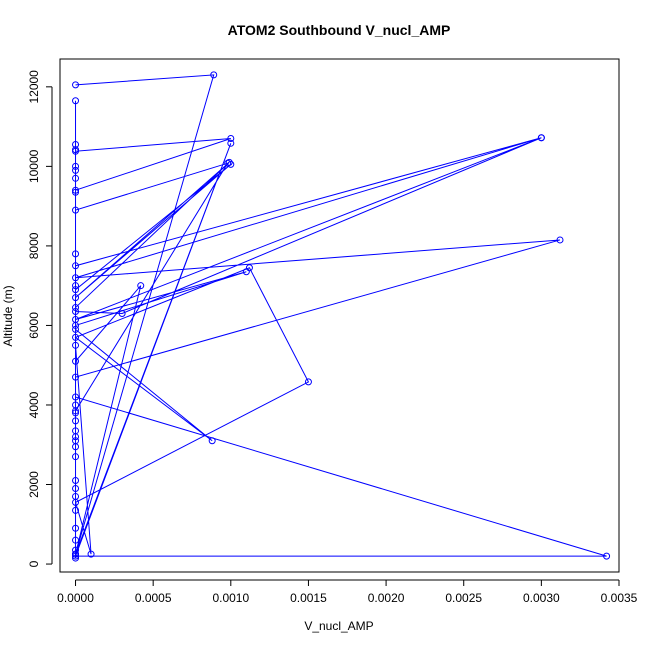 Image resolution: width=650 pixels, height=650 pixels. What do you see at coordinates (619, 598) in the screenshot?
I see `x-tick-label: 0.0035` at bounding box center [619, 598].